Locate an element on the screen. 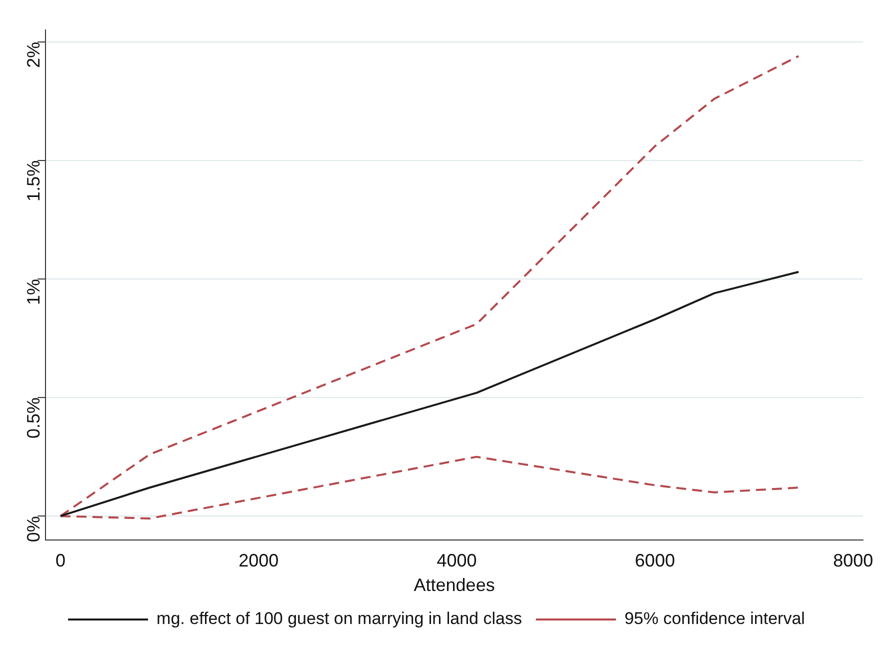  y-tick-label: 1% is located at coordinates (34, 291).